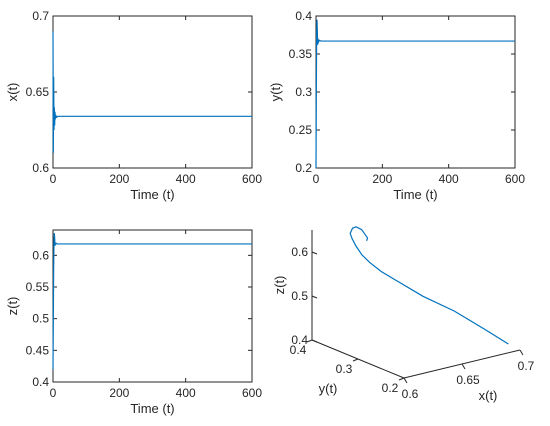  Describe the element at coordinates (301, 130) in the screenshot. I see `y-tick-label: 0.25` at that location.